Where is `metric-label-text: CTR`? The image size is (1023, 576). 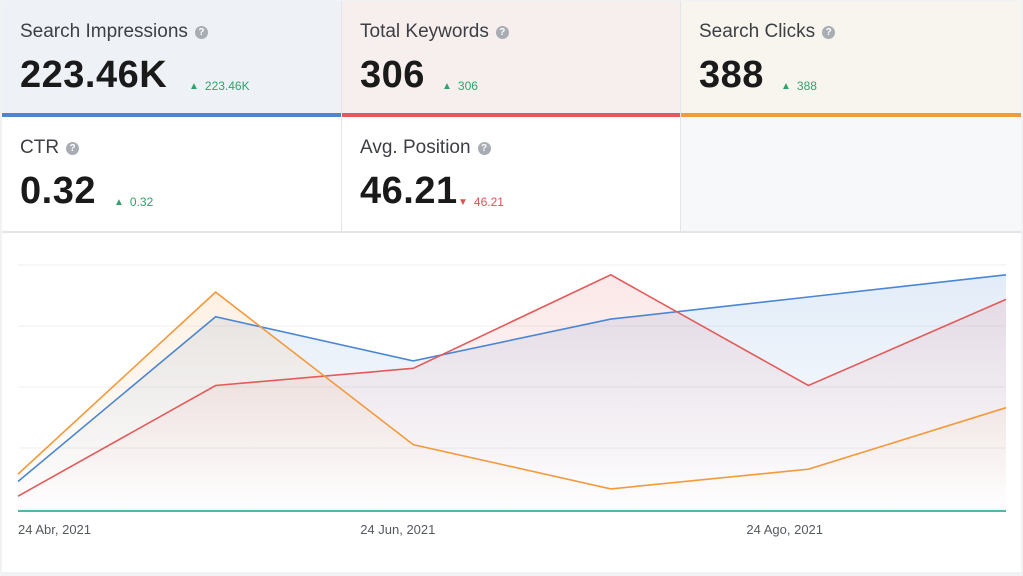 metric-label-text: CTR is located at coordinates (40, 147).